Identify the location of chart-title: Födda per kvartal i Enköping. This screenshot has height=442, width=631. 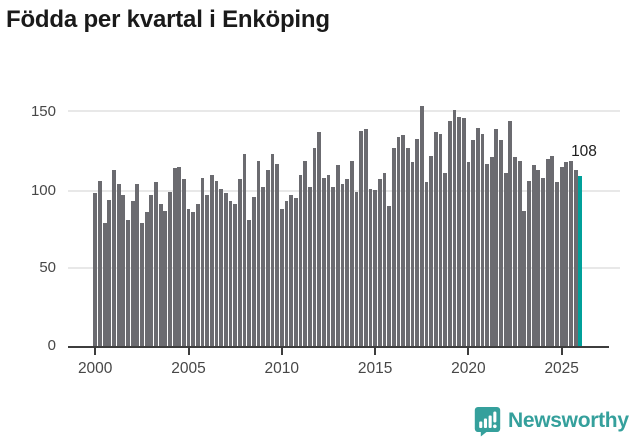
(168, 19).